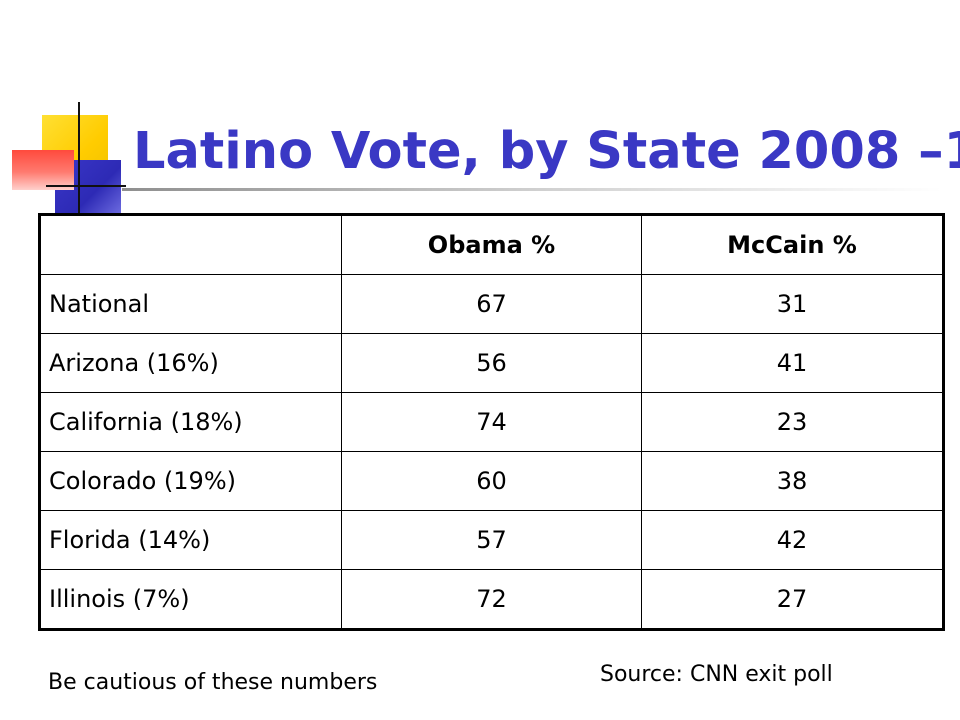 Image resolution: width=960 pixels, height=720 pixels. I want to click on table-row: Colorado (19%) 60 38, so click(491, 481).